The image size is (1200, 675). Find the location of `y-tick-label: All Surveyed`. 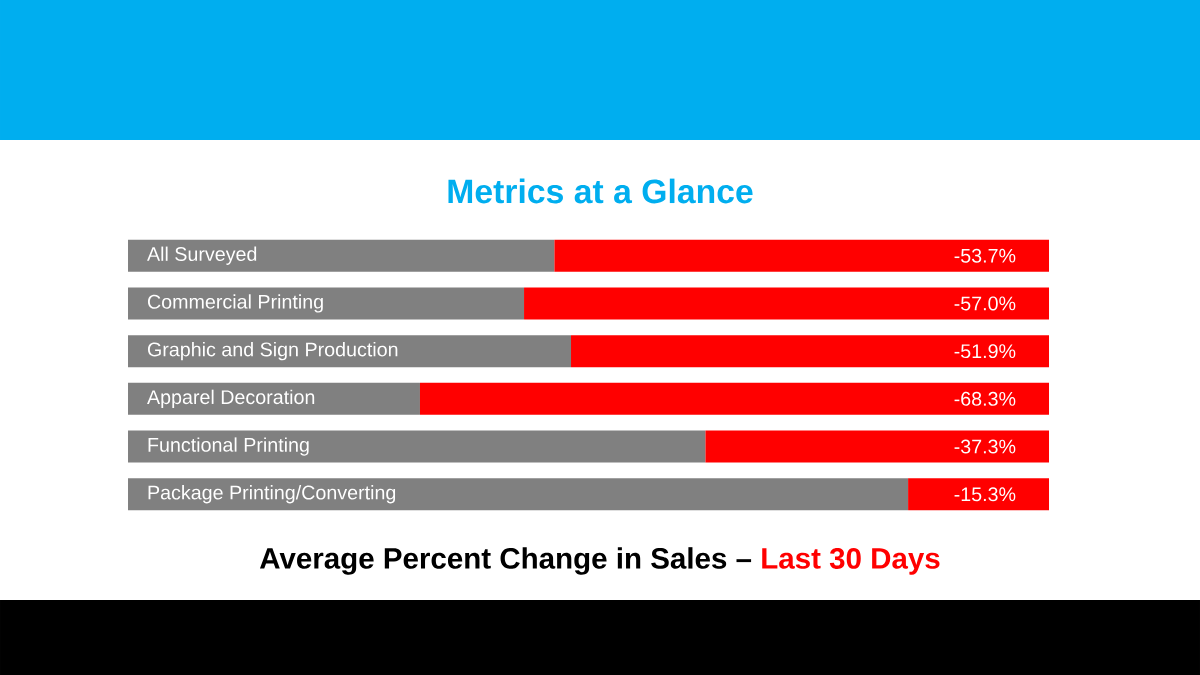

y-tick-label: All Surveyed is located at coordinates (202, 255).